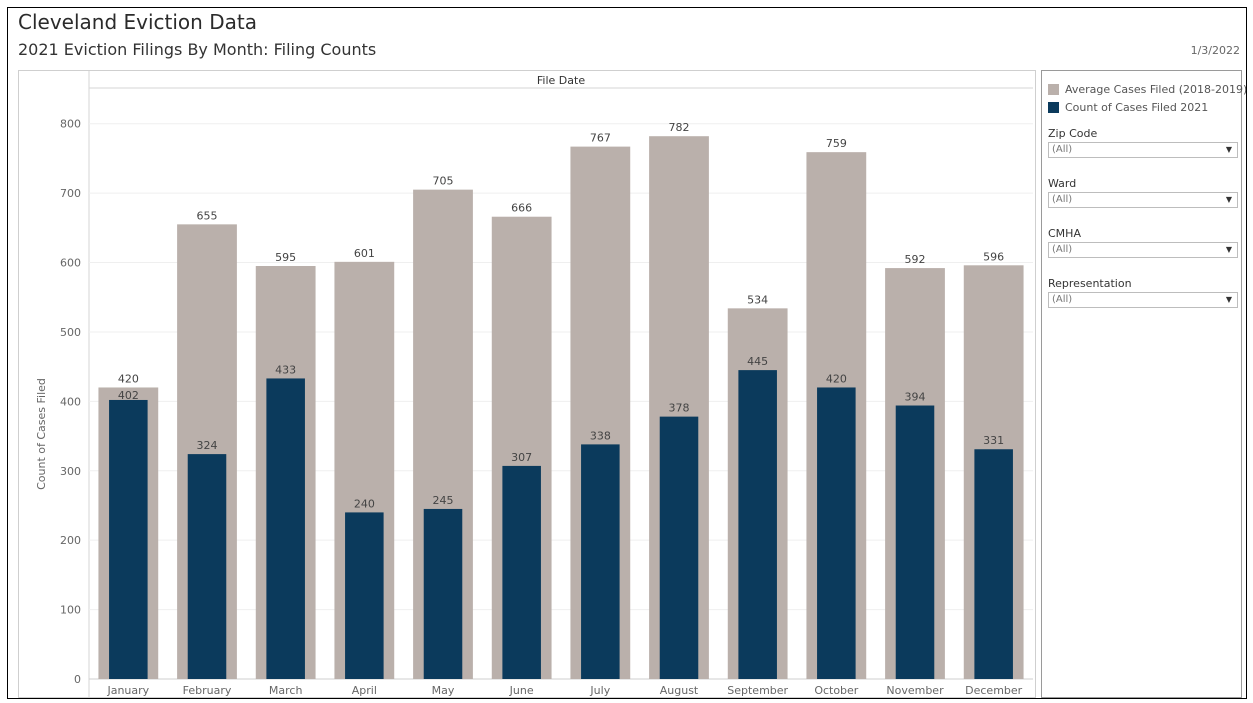  Describe the element at coordinates (599, 690) in the screenshot. I see `x-tick-label: July` at that location.